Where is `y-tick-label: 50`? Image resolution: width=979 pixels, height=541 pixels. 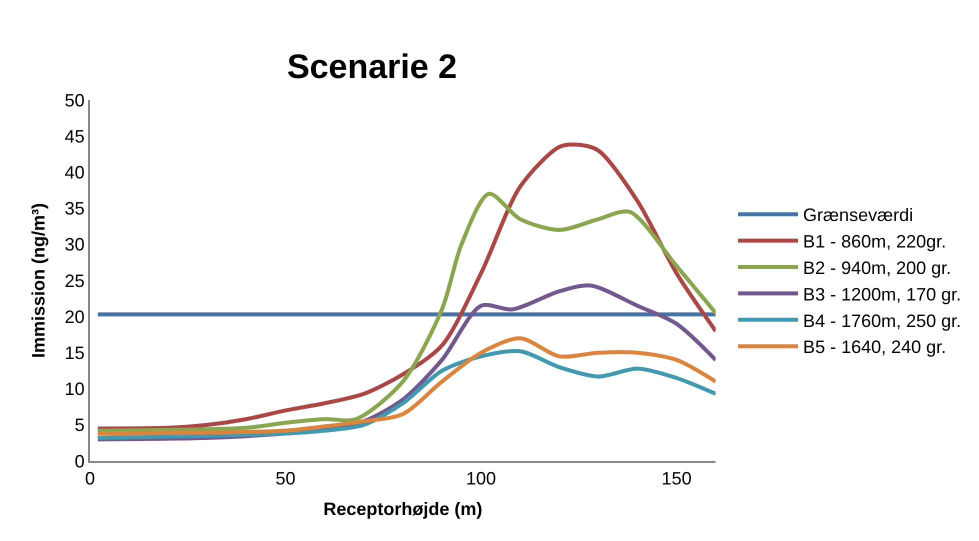 y-tick-label: 50 is located at coordinates (74, 100).